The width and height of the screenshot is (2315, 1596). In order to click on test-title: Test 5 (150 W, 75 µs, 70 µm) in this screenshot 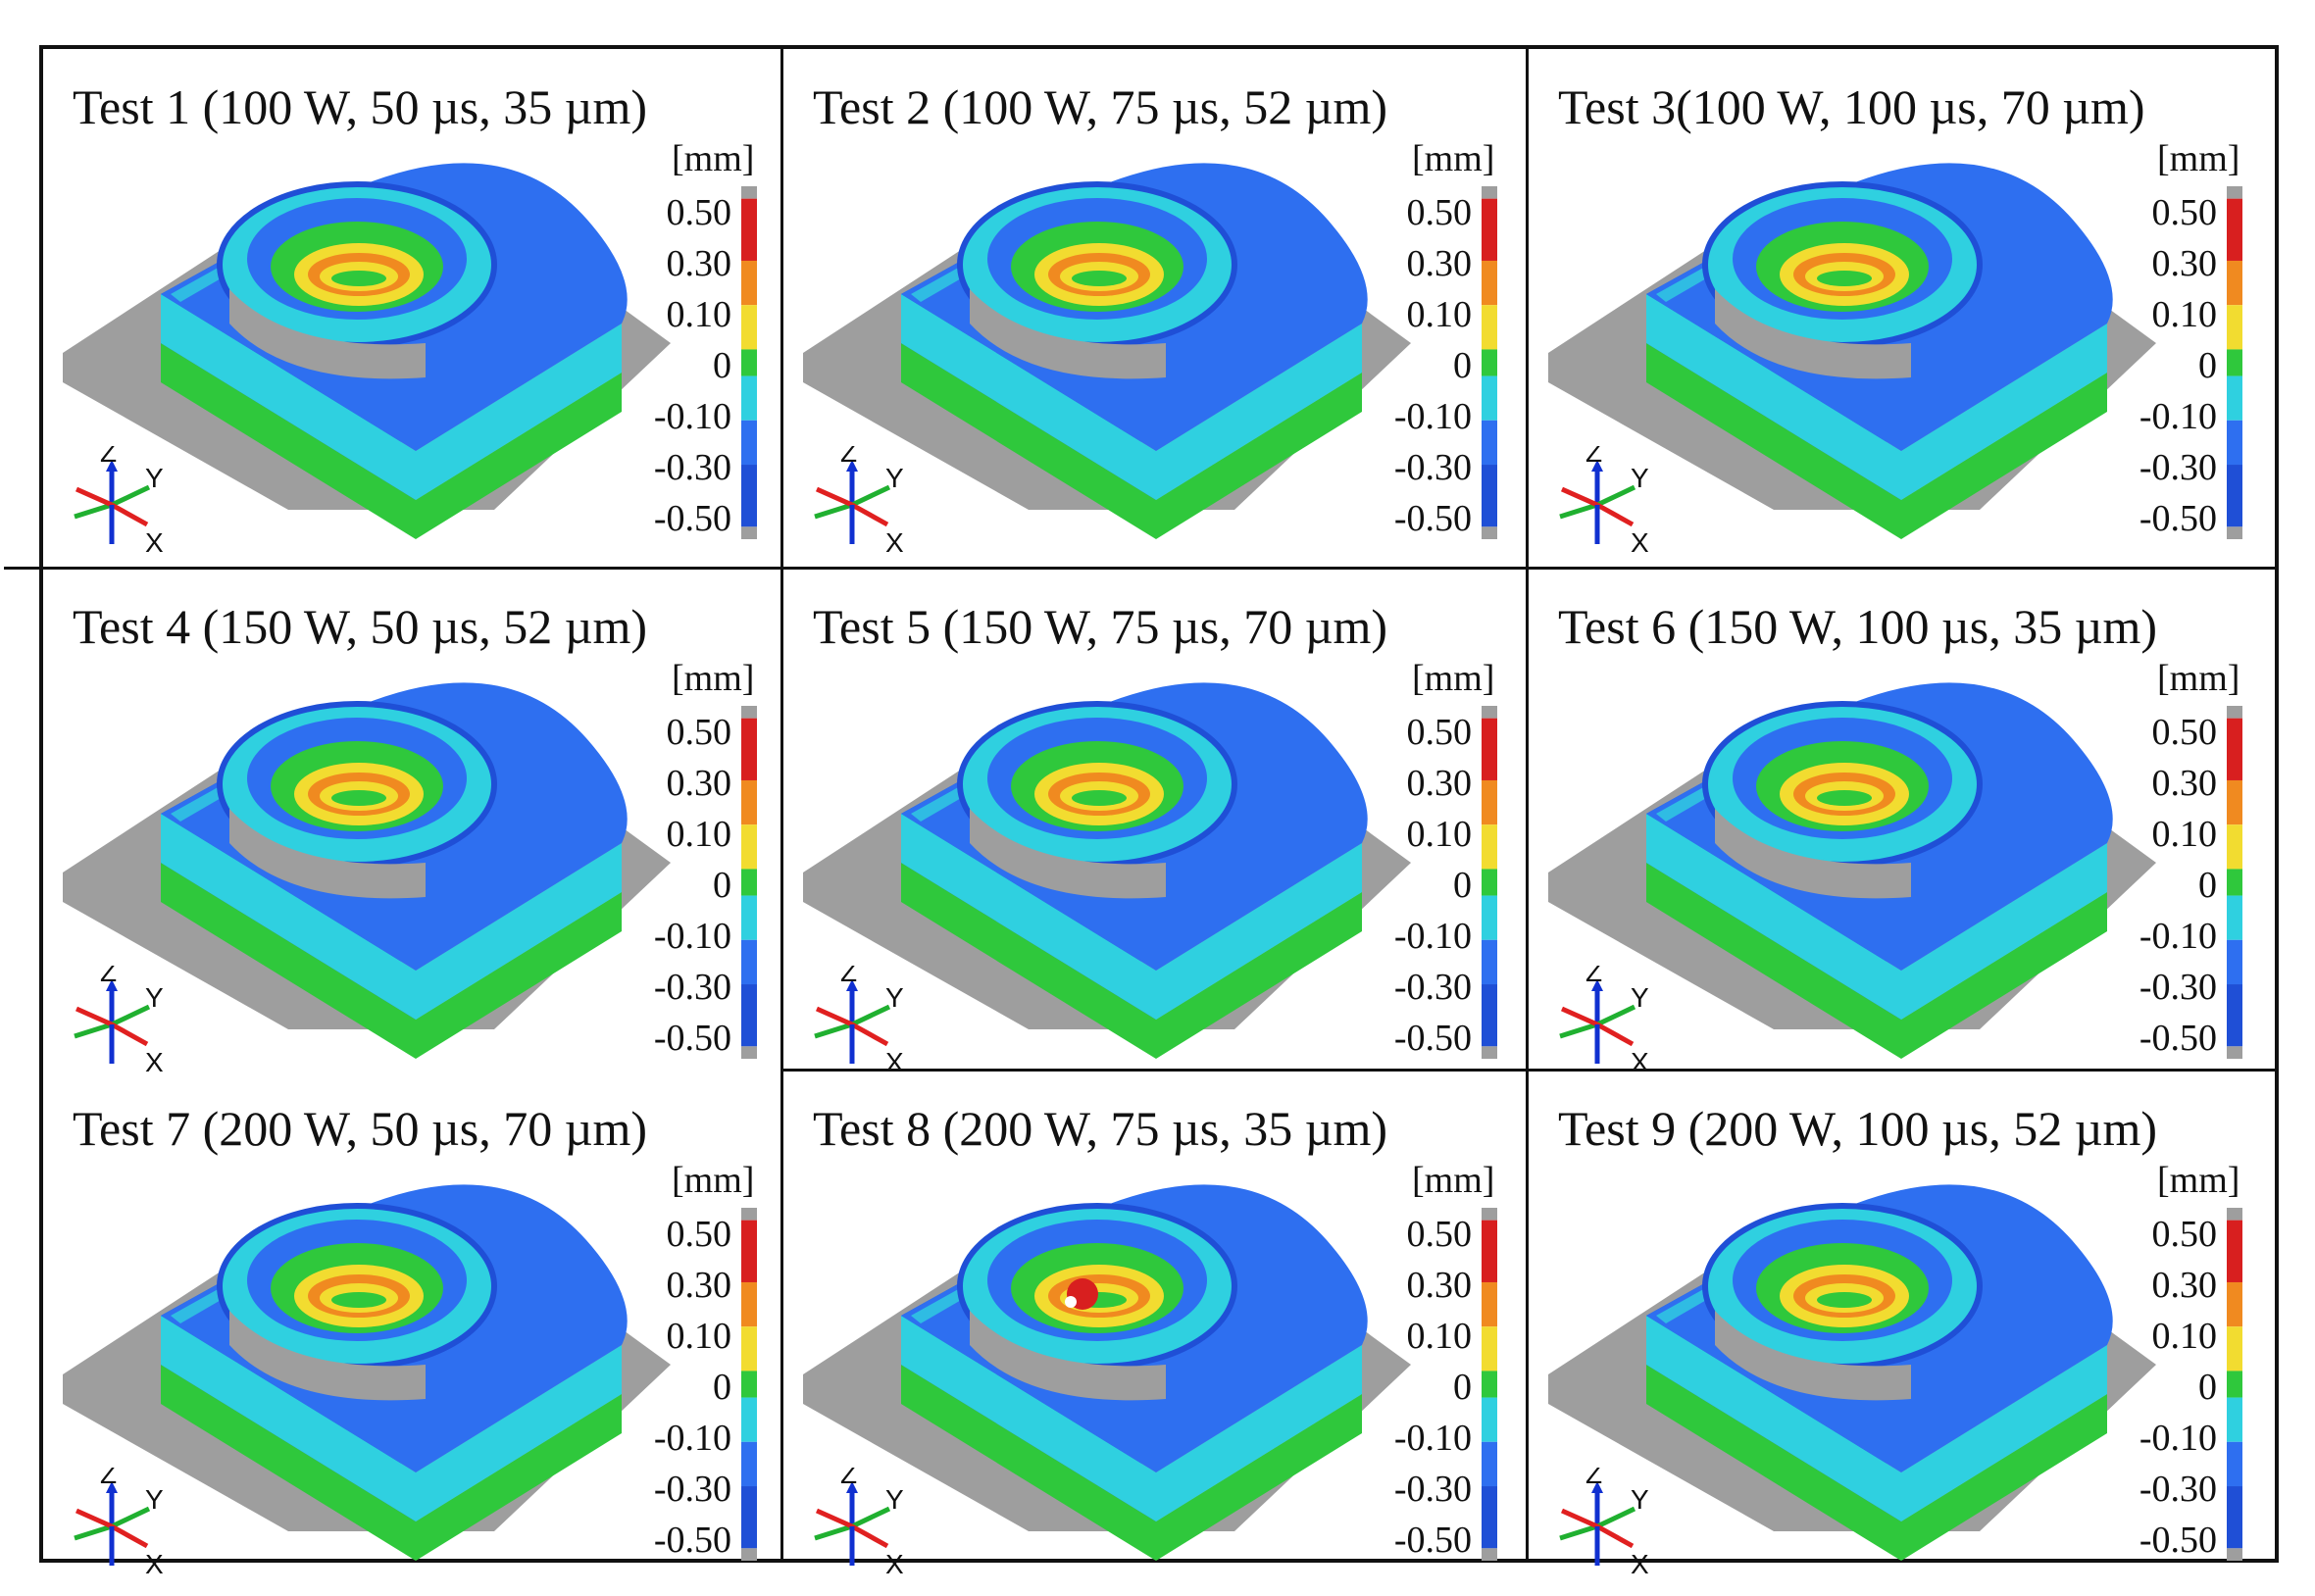, I will do `click(1100, 626)`.